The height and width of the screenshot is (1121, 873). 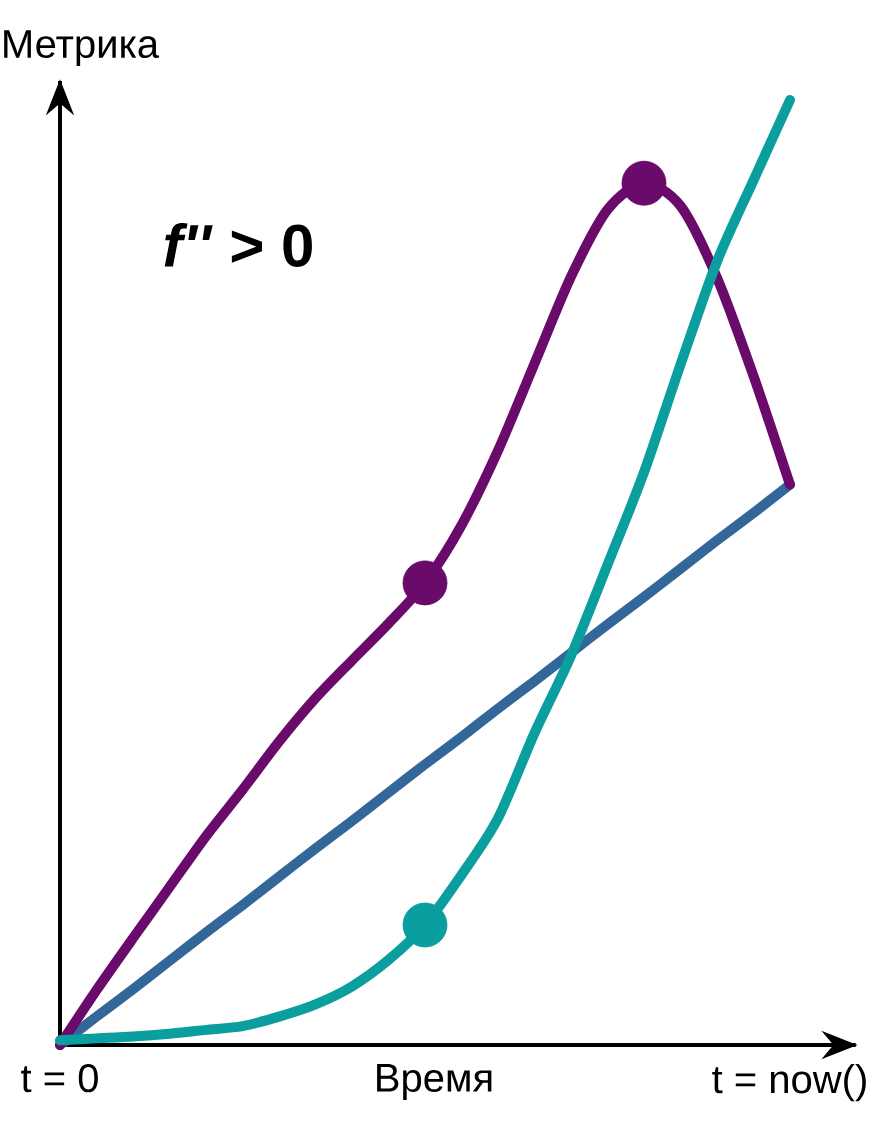 I want to click on y-axis-title: Метрика, so click(x=82, y=48).